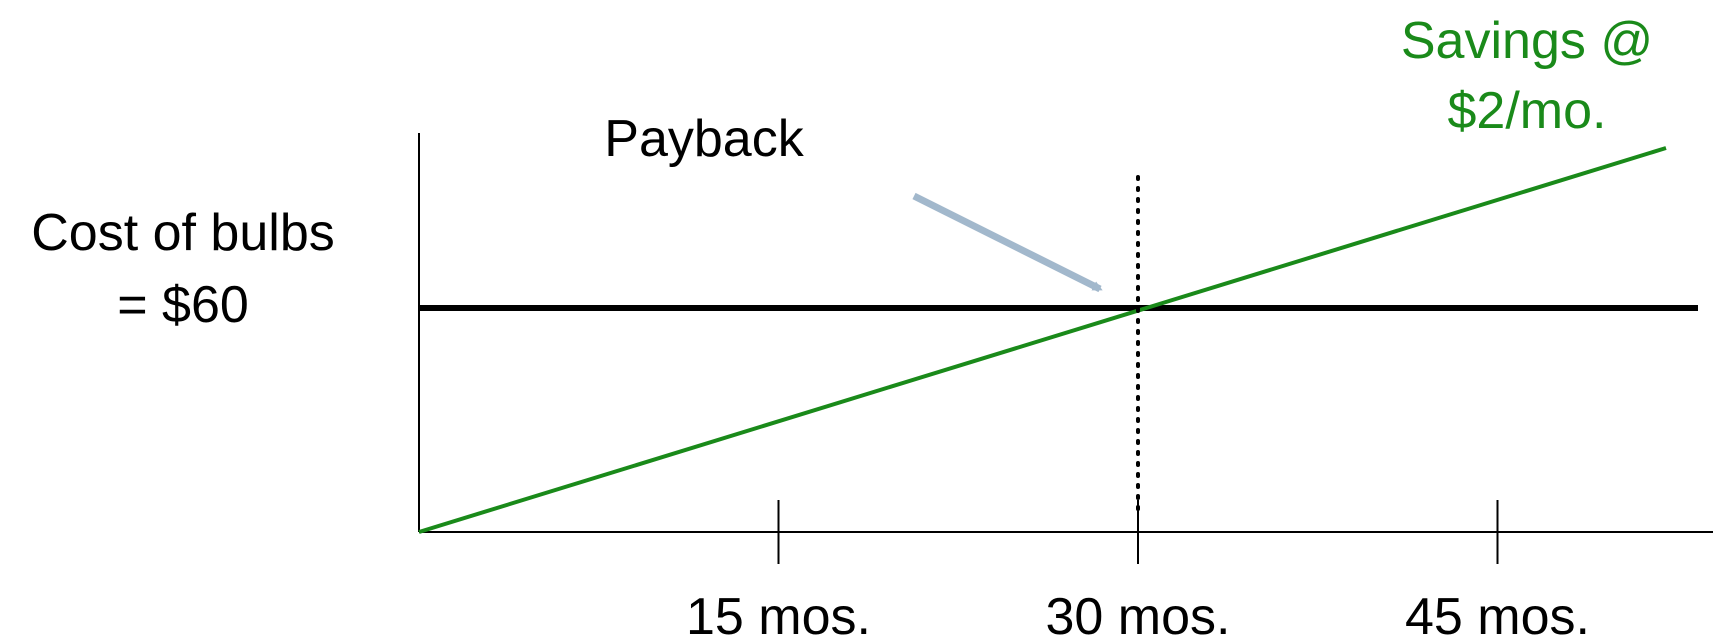 Image resolution: width=1713 pixels, height=641 pixels. I want to click on savings-label-line-1: Savings @, so click(1527, 41).